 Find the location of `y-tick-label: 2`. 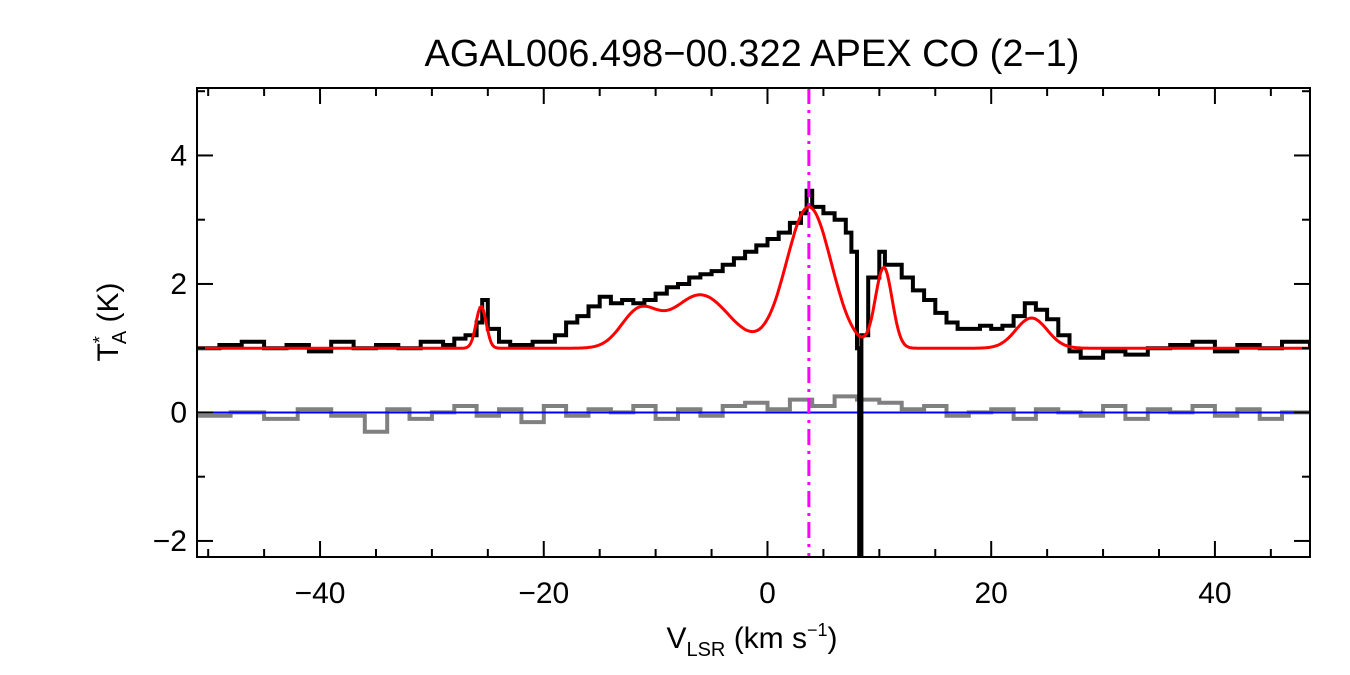

y-tick-label: 2 is located at coordinates (178, 284).